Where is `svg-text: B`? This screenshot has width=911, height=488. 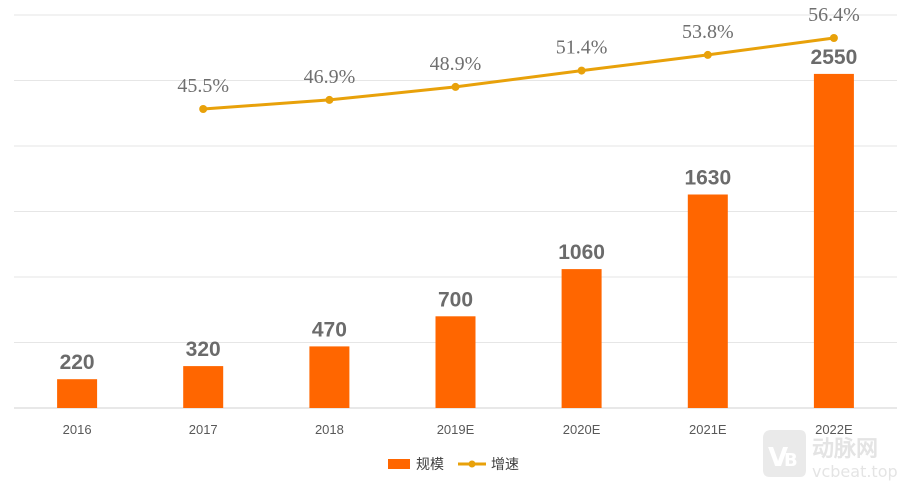 svg-text: B is located at coordinates (791, 460).